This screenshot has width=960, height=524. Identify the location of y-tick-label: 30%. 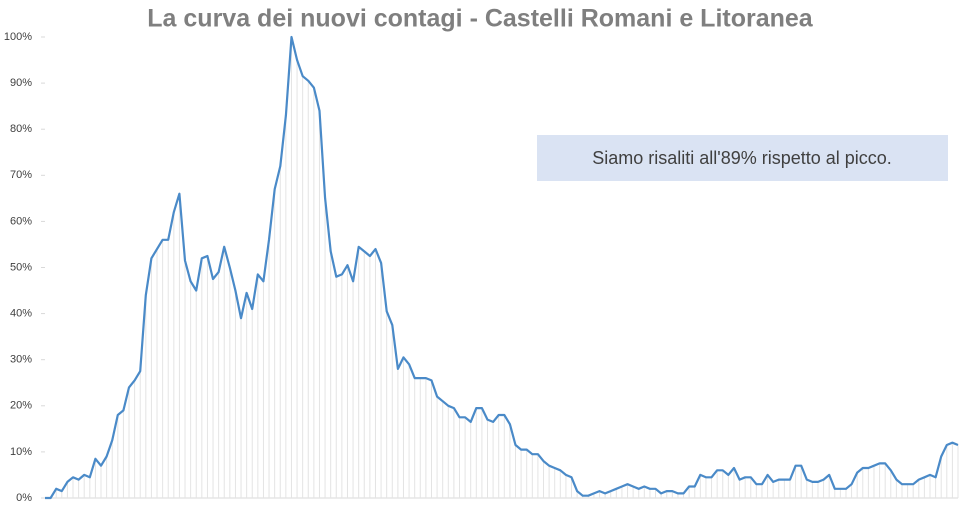
(21, 360).